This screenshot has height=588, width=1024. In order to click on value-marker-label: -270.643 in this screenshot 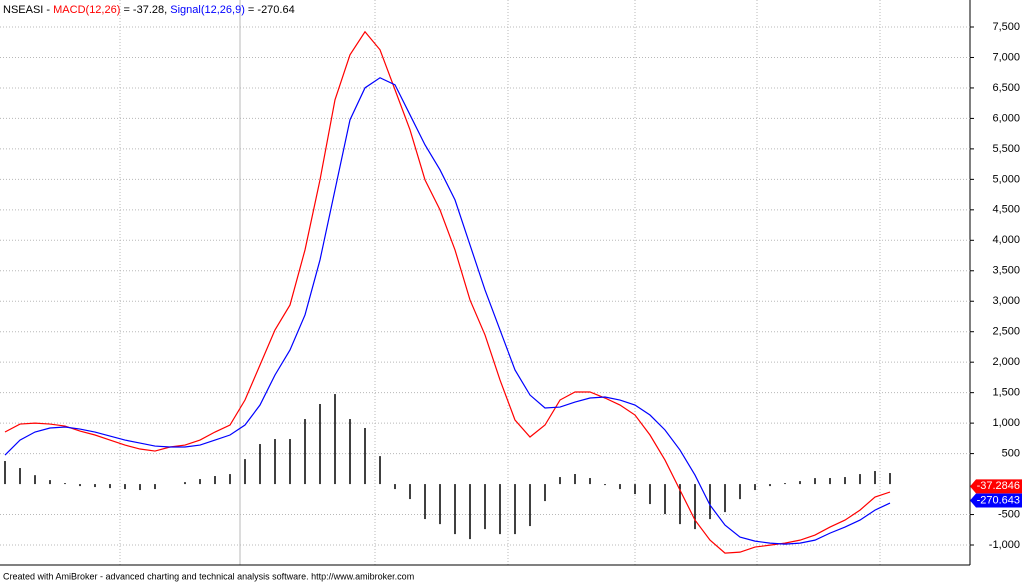, I will do `click(998, 500)`.